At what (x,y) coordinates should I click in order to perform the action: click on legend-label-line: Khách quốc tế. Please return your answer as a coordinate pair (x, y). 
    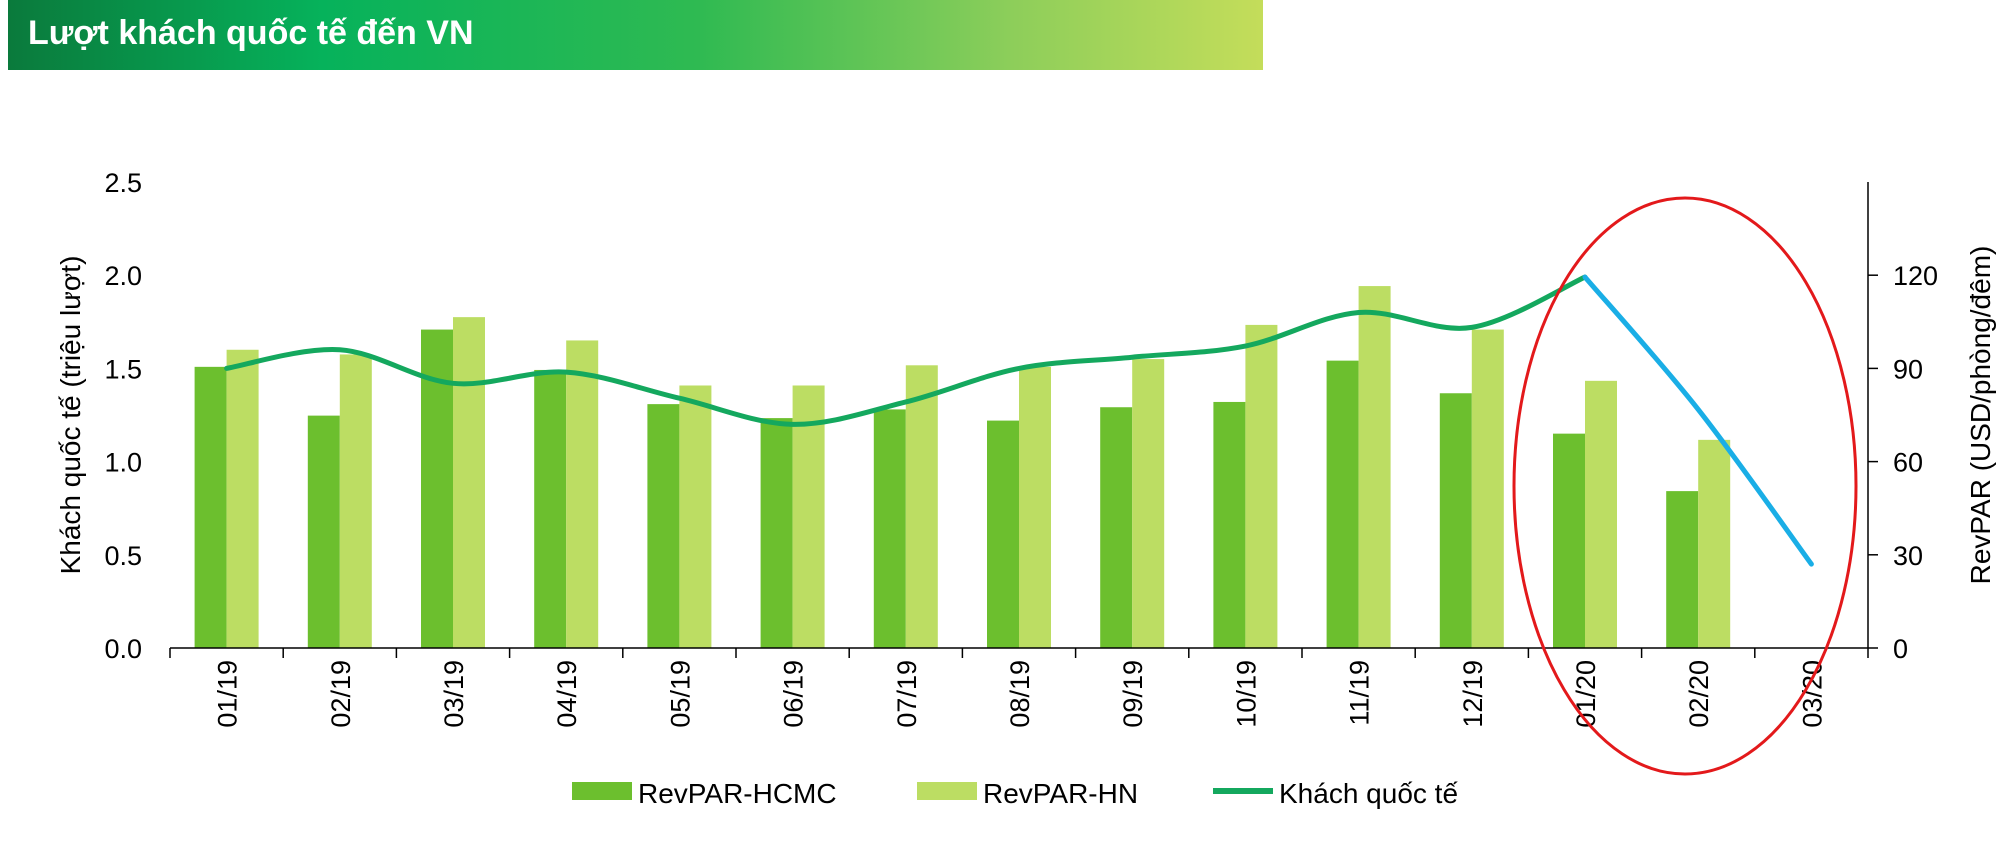
    Looking at the image, I should click on (1368, 793).